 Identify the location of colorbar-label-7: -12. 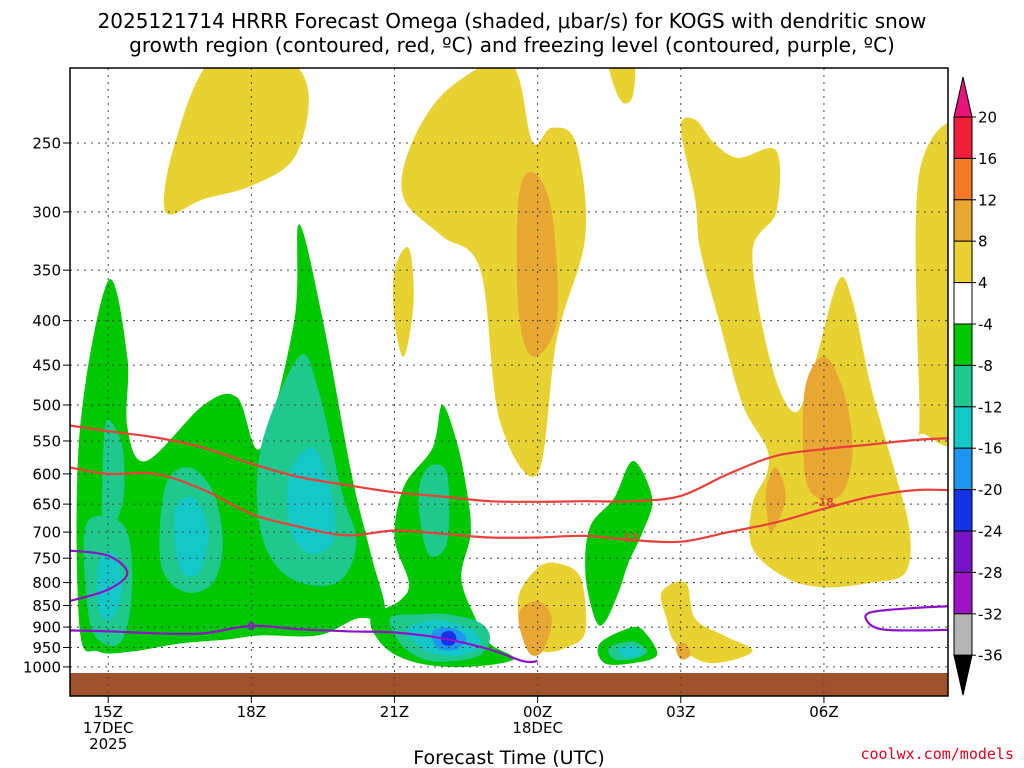
(990, 407).